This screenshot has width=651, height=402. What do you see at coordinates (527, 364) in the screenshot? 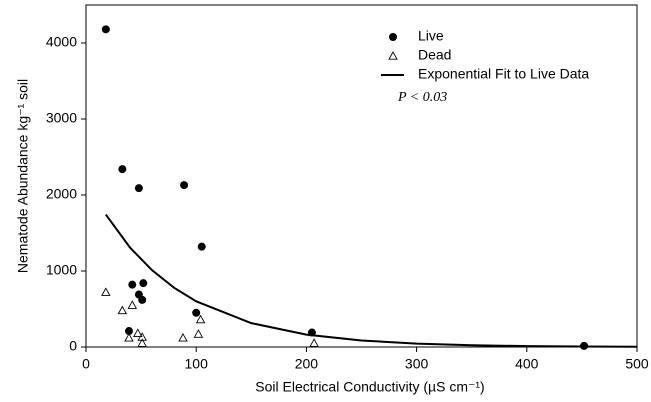
I see `x-tick-label: 400` at bounding box center [527, 364].